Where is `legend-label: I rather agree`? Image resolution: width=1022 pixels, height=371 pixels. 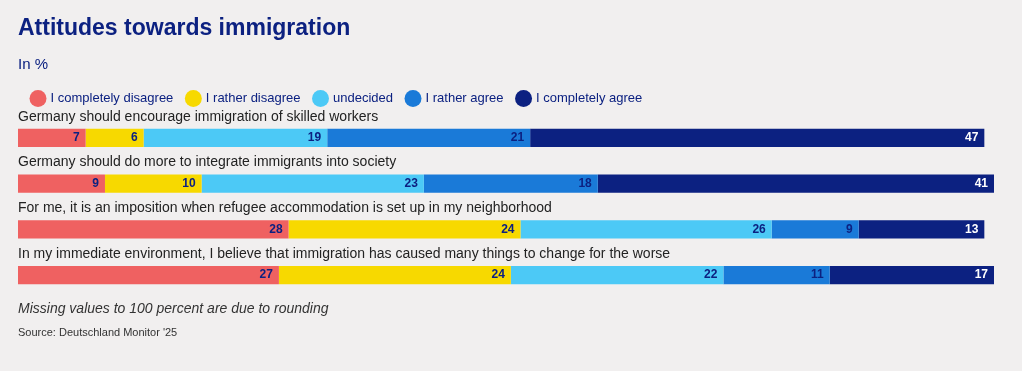
legend-label: I rather agree is located at coordinates (464, 98).